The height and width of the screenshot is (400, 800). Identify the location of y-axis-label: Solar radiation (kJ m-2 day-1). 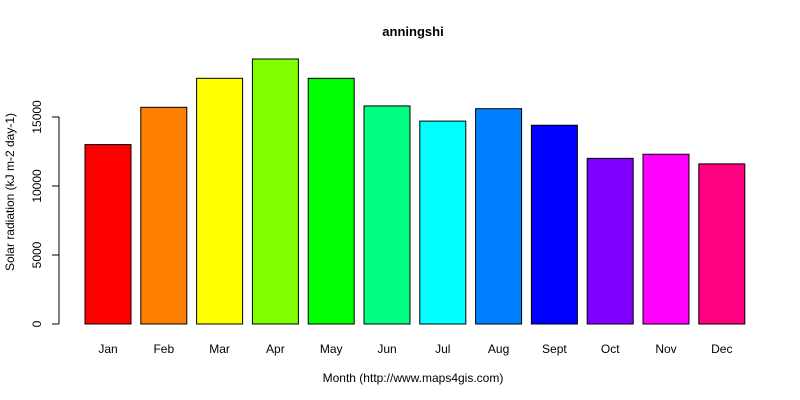
(10, 192).